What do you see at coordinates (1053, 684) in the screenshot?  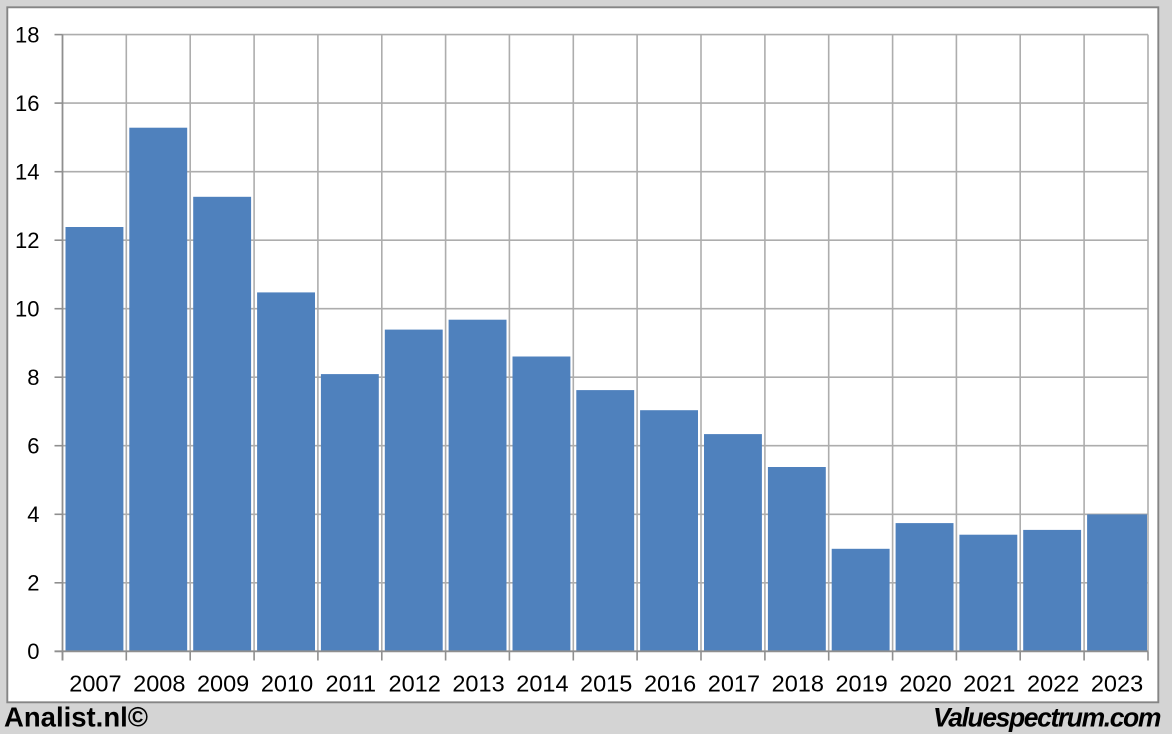 I see `svg-text: 2022` at bounding box center [1053, 684].